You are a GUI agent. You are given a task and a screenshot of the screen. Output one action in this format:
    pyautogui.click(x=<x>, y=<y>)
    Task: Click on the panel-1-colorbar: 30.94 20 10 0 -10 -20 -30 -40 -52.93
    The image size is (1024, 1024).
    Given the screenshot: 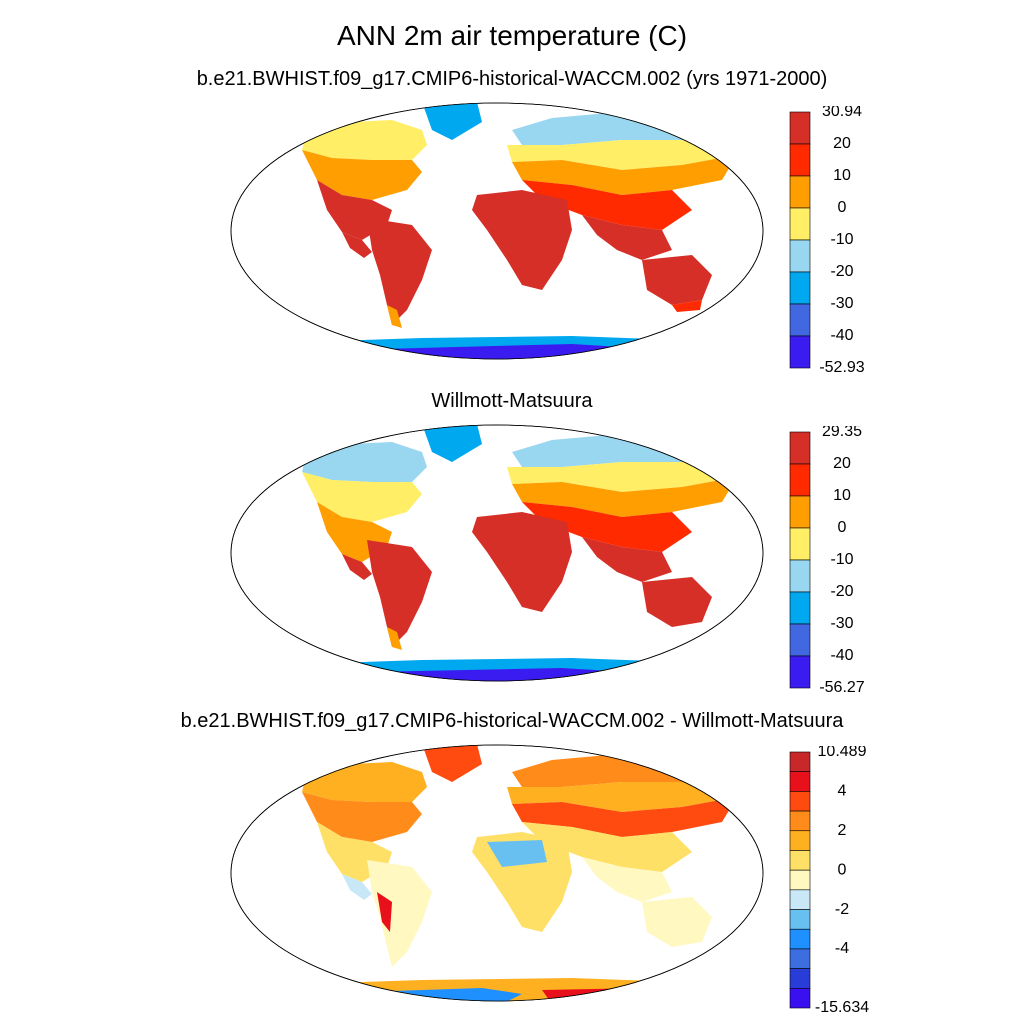 What is the action you would take?
    pyautogui.click(x=827, y=241)
    